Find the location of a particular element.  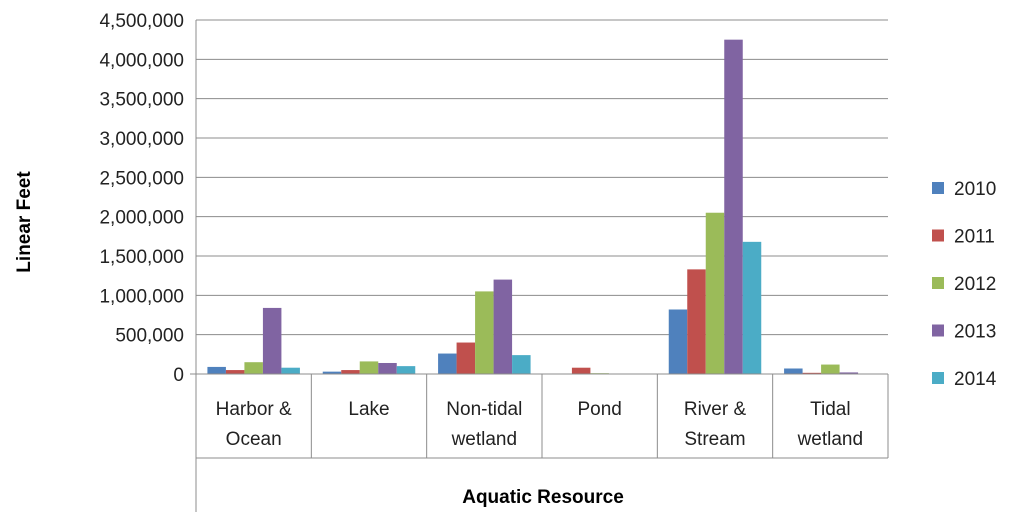

legend-label: 2011 is located at coordinates (974, 237).